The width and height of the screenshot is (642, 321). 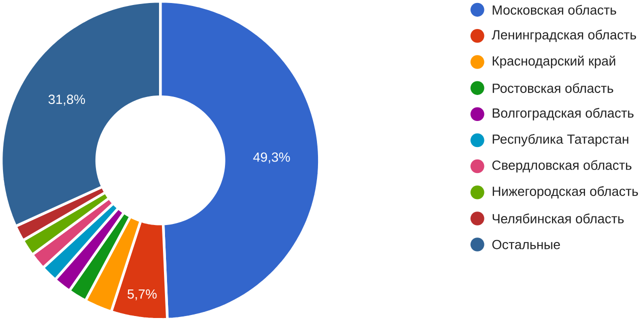 I want to click on data-label: 31,8%, so click(x=66, y=100).